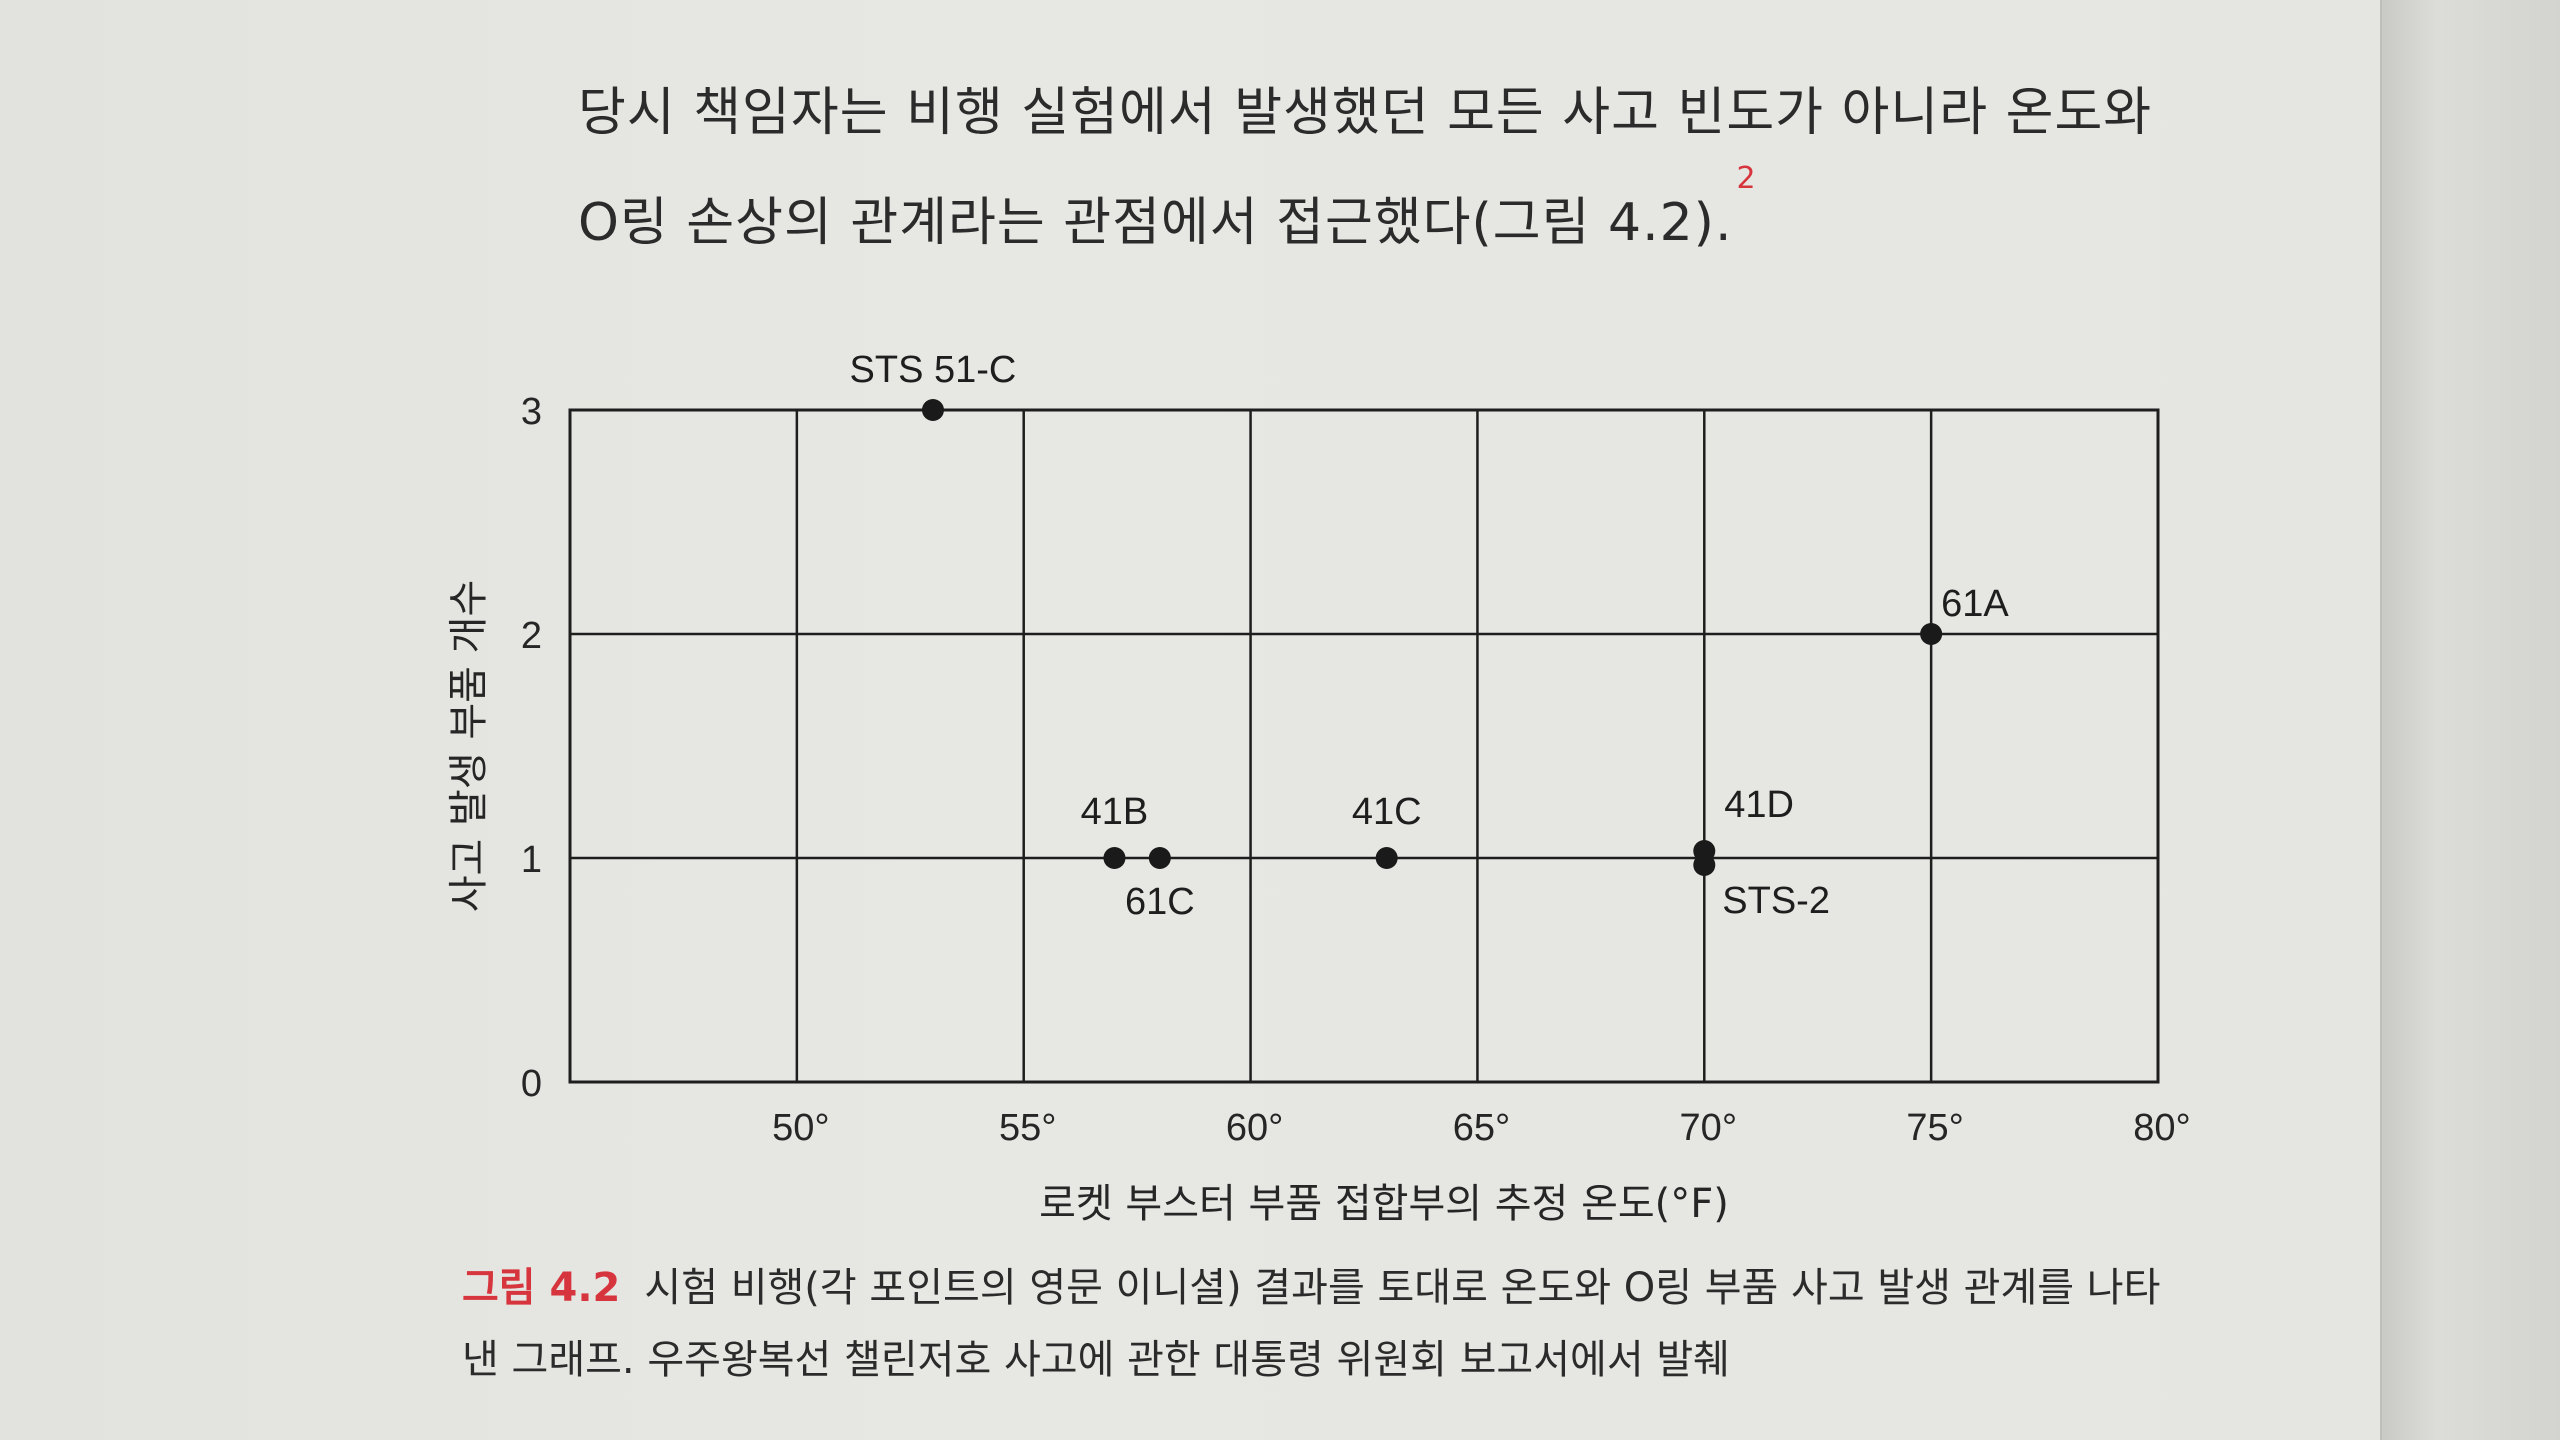 This screenshot has height=1440, width=2560. I want to click on x-tick-label: 80°, so click(2161, 1128).